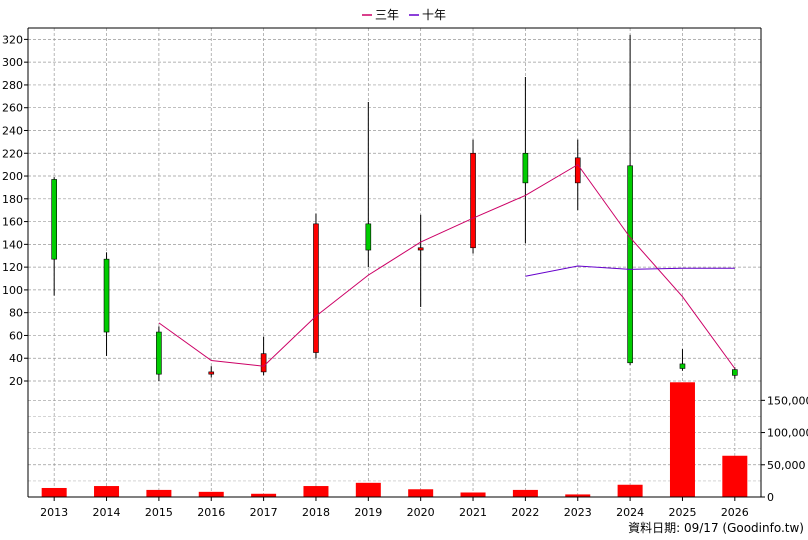  Describe the element at coordinates (630, 512) in the screenshot. I see `x-tick-label: 2024` at that location.